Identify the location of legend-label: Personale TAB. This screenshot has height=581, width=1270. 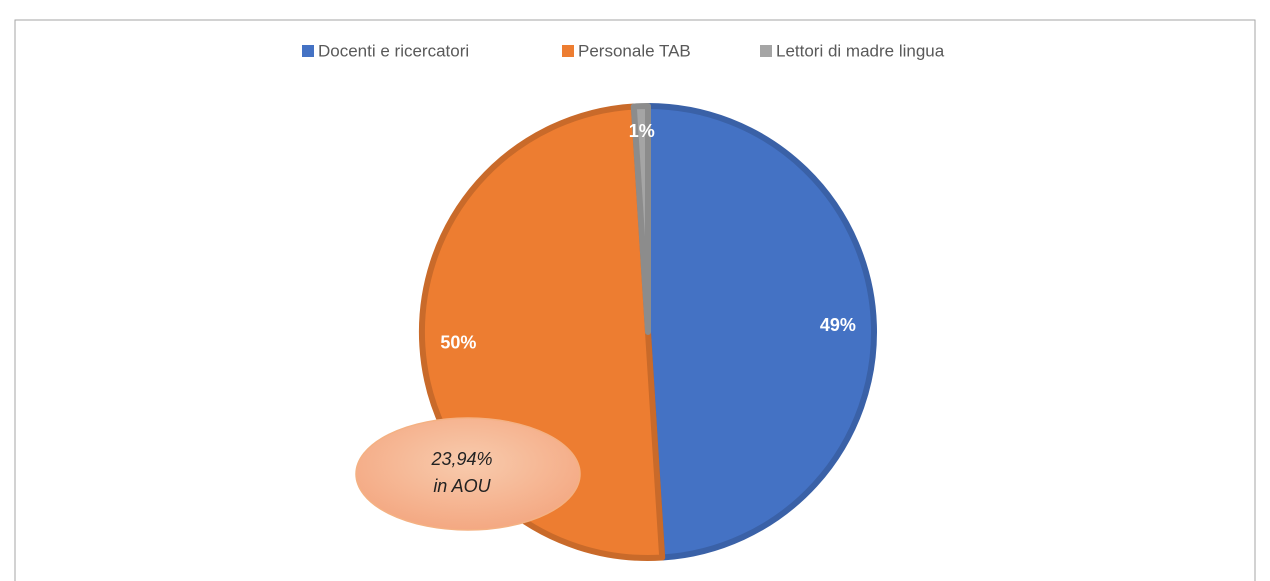
(634, 50).